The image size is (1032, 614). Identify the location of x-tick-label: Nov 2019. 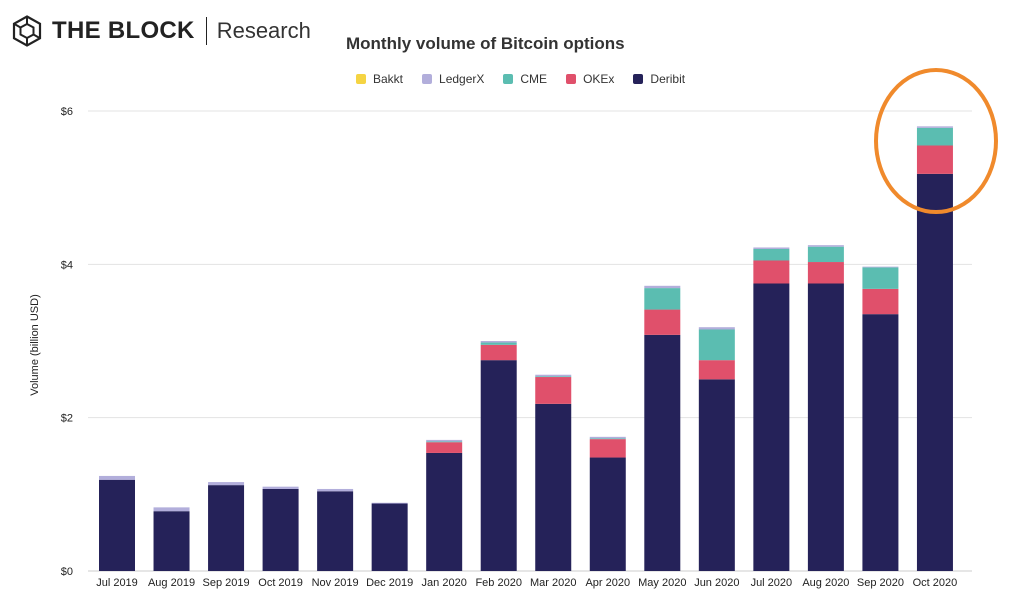
(335, 583).